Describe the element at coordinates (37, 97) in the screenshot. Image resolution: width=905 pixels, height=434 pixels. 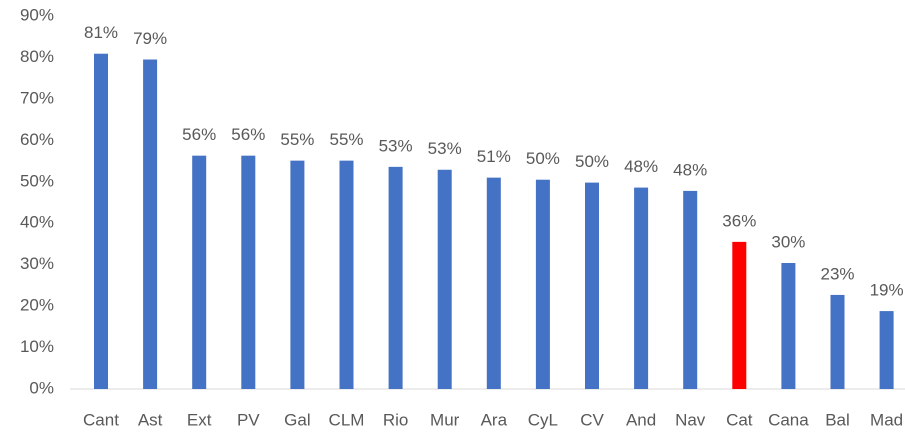
I see `y-tick-label: 70%` at that location.